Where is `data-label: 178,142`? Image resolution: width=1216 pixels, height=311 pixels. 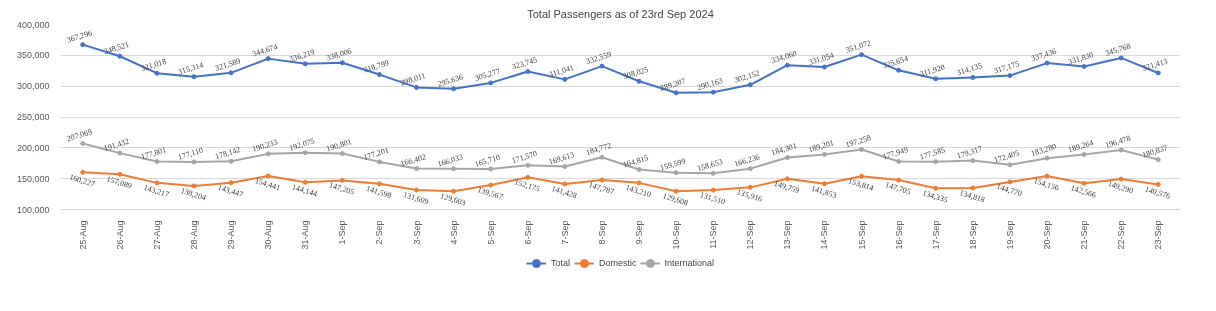
data-label: 178,142 is located at coordinates (228, 153).